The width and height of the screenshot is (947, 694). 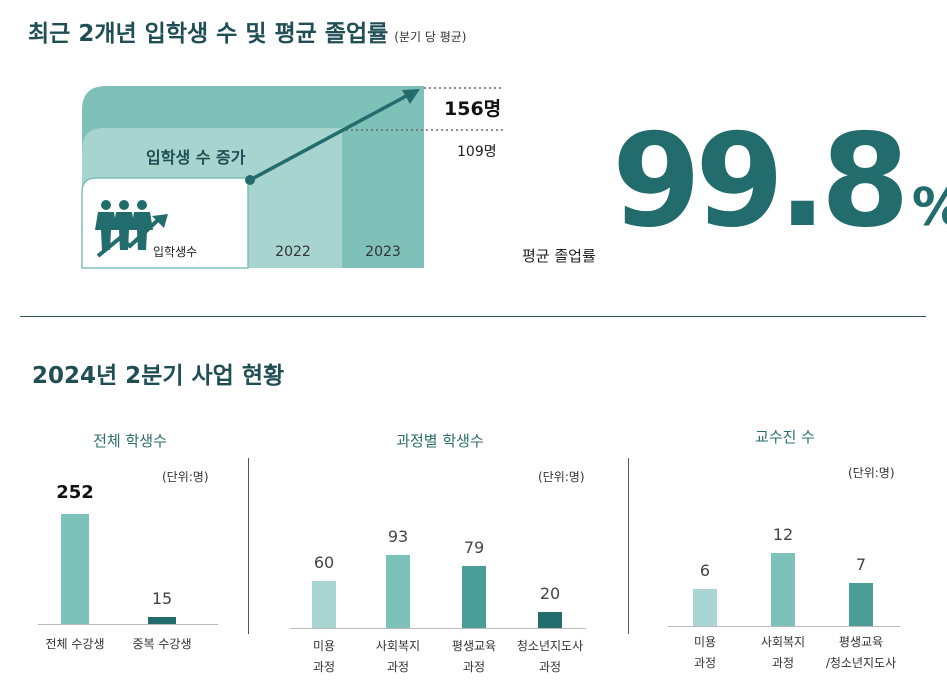 I want to click on year-label-2023: 2023, so click(x=383, y=252).